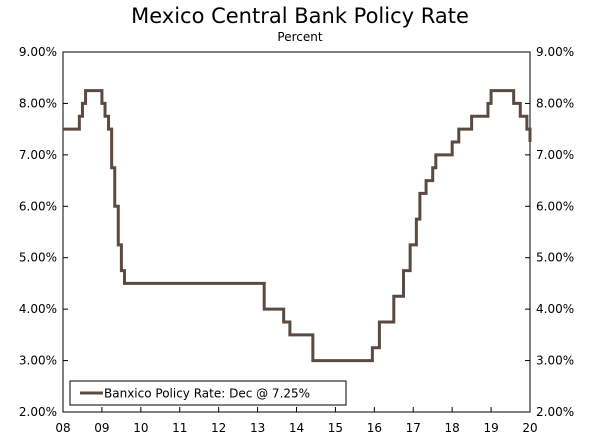 The width and height of the screenshot is (600, 447). I want to click on y-axis-right: 2.00% 3.00% 4.00% 5.00% 6.00% 7.00% 8.00% 9.00%, so click(549, 232).